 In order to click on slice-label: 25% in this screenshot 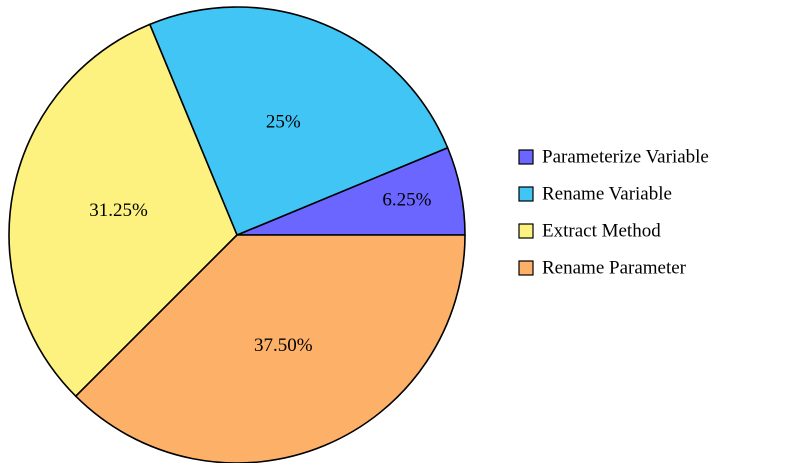, I will do `click(283, 122)`.